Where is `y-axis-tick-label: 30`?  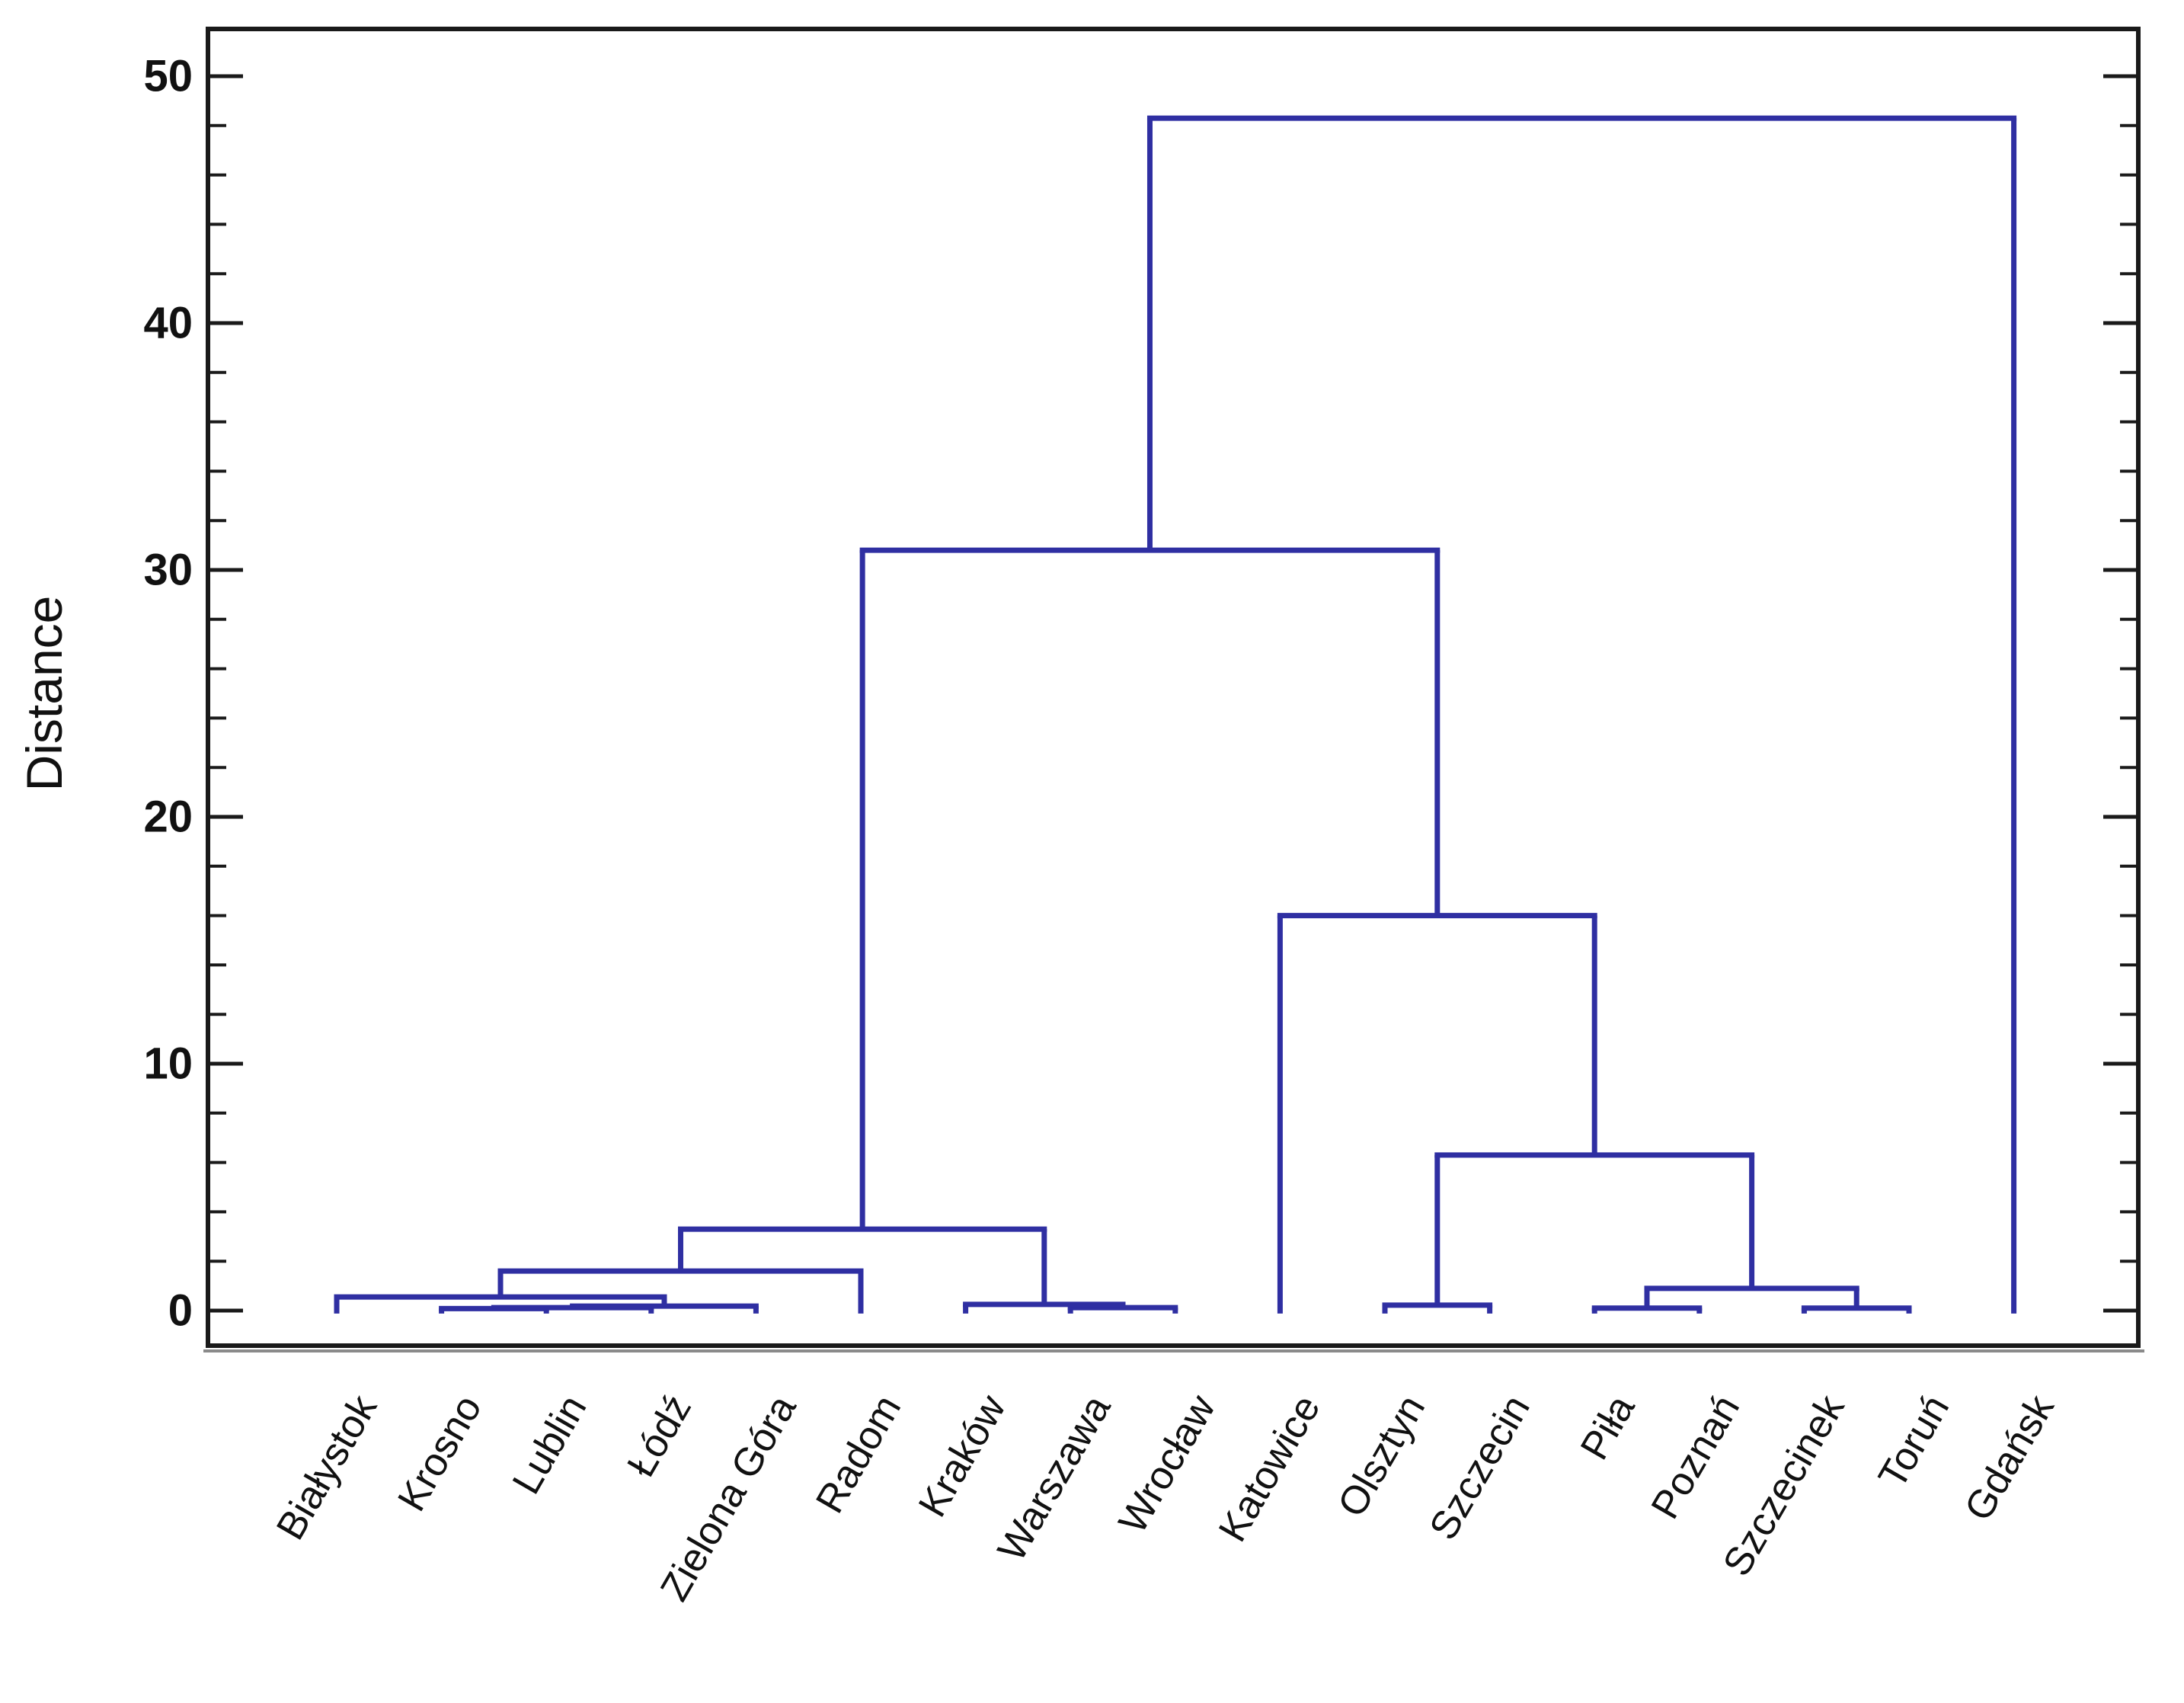 y-axis-tick-label: 30 is located at coordinates (168, 570).